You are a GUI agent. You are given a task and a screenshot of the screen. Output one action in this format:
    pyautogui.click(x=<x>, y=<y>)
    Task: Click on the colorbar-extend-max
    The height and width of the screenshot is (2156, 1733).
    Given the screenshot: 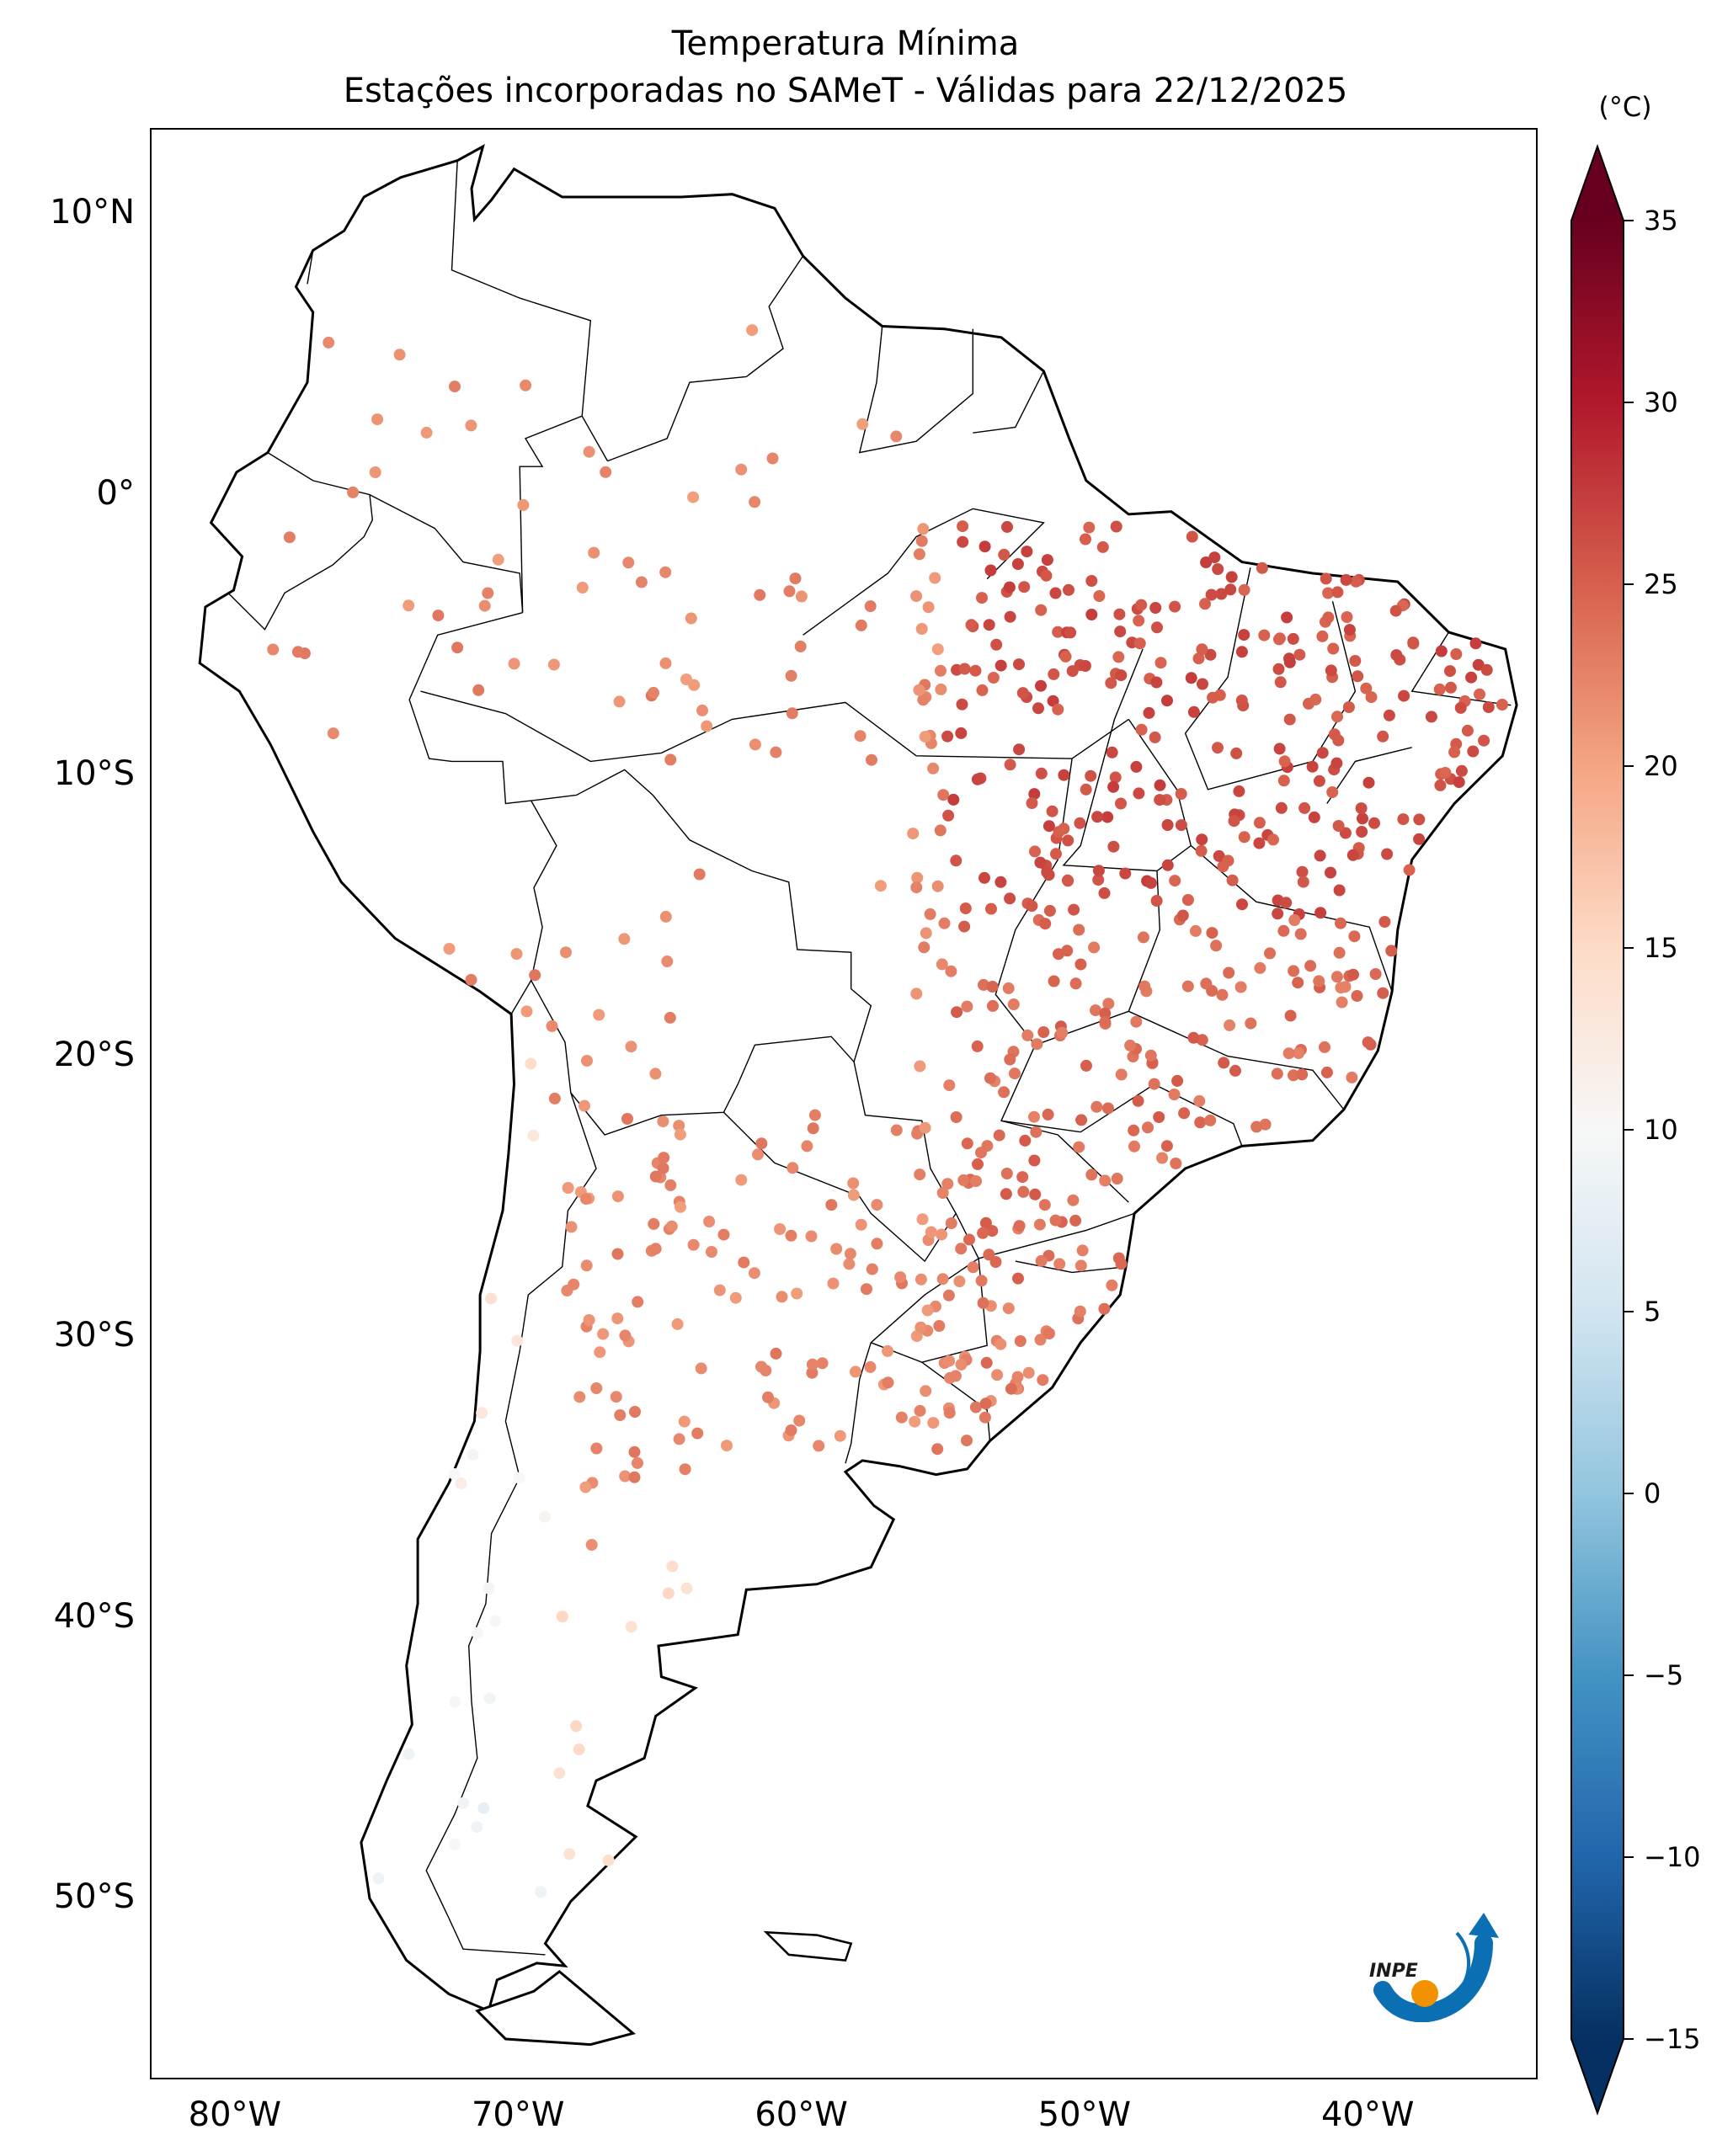 What is the action you would take?
    pyautogui.click(x=1597, y=184)
    